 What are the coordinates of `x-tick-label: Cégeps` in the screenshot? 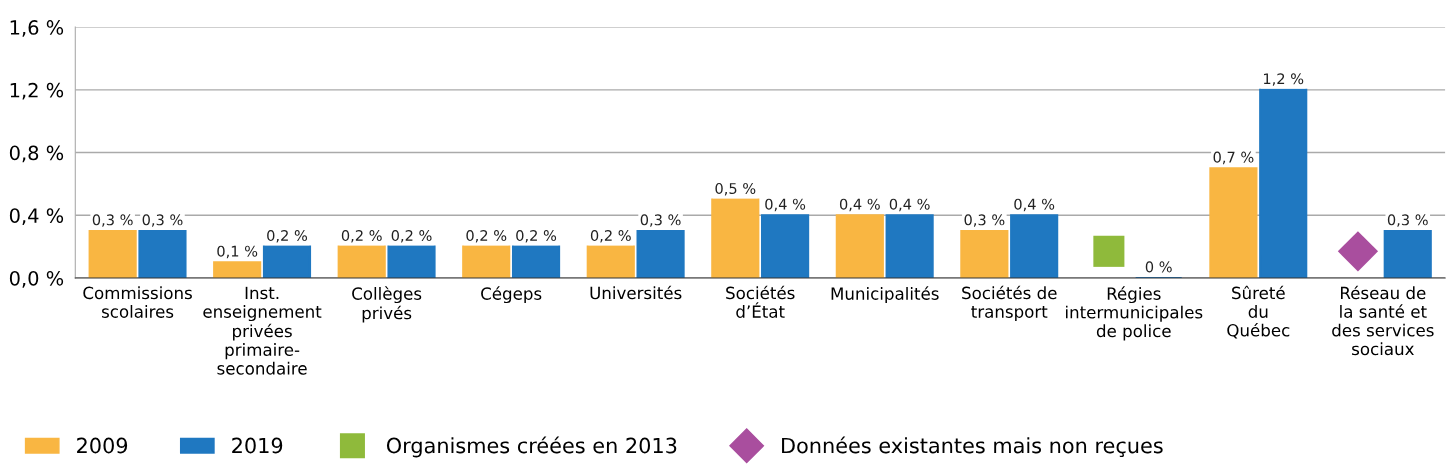 It's located at (511, 295).